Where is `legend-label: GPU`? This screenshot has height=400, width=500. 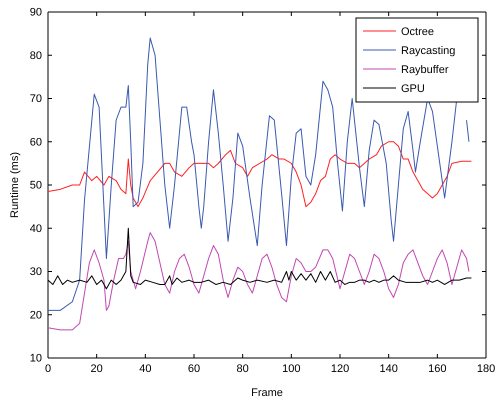
legend-label: GPU is located at coordinates (413, 89).